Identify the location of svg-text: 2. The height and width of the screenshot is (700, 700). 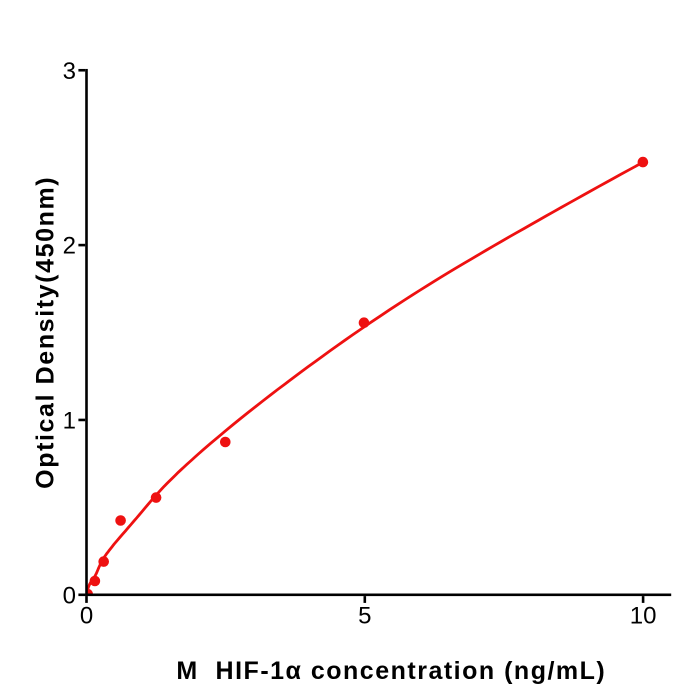
(69, 246).